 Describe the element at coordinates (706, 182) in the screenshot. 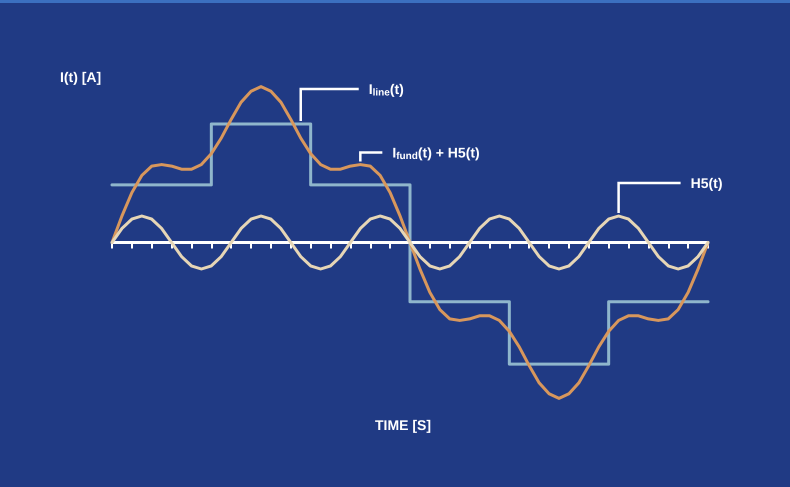

I see `text: H5(t)` at that location.